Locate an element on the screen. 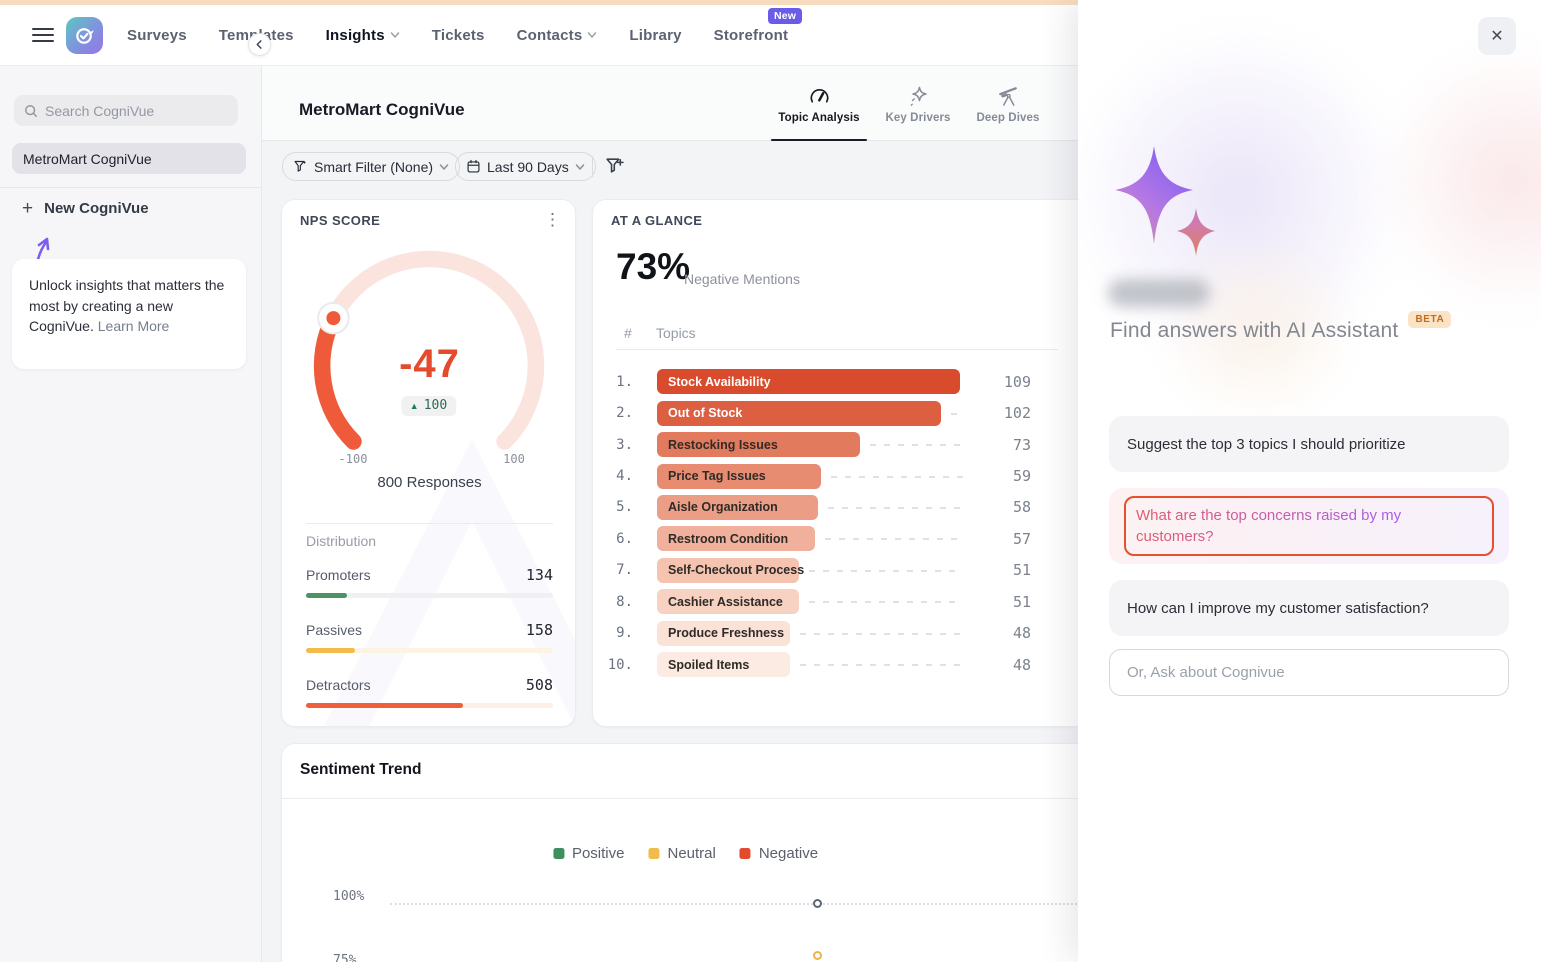 The height and width of the screenshot is (962, 1541). tab-key-drivers: Key Drivers is located at coordinates (918, 104).